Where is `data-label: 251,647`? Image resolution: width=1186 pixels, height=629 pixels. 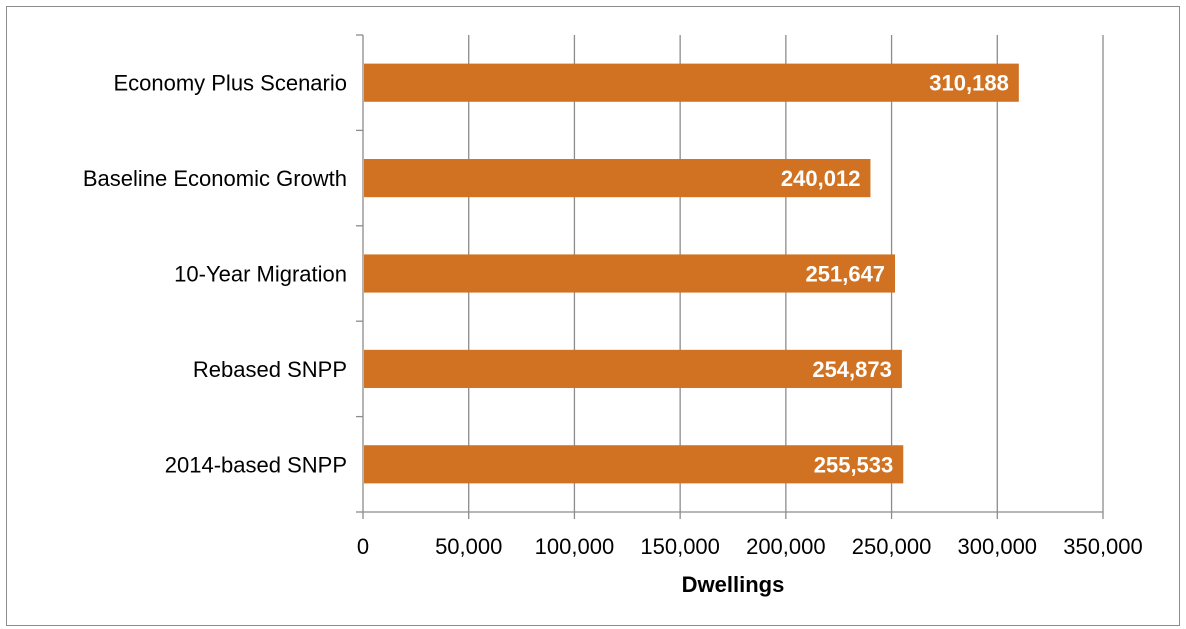
data-label: 251,647 is located at coordinates (846, 274).